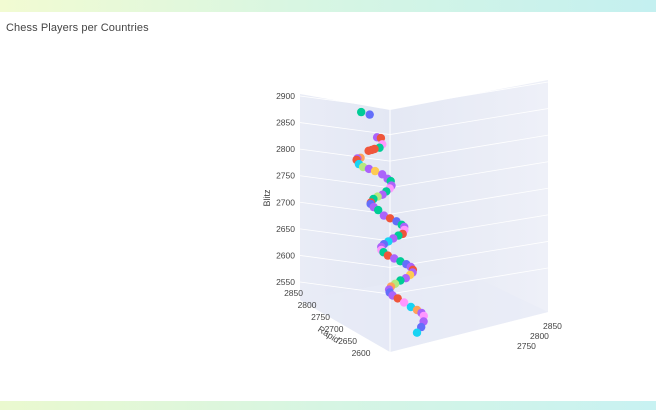 The height and width of the screenshot is (410, 656). What do you see at coordinates (334, 329) in the screenshot?
I see `rapid-tick-label: 2700` at bounding box center [334, 329].